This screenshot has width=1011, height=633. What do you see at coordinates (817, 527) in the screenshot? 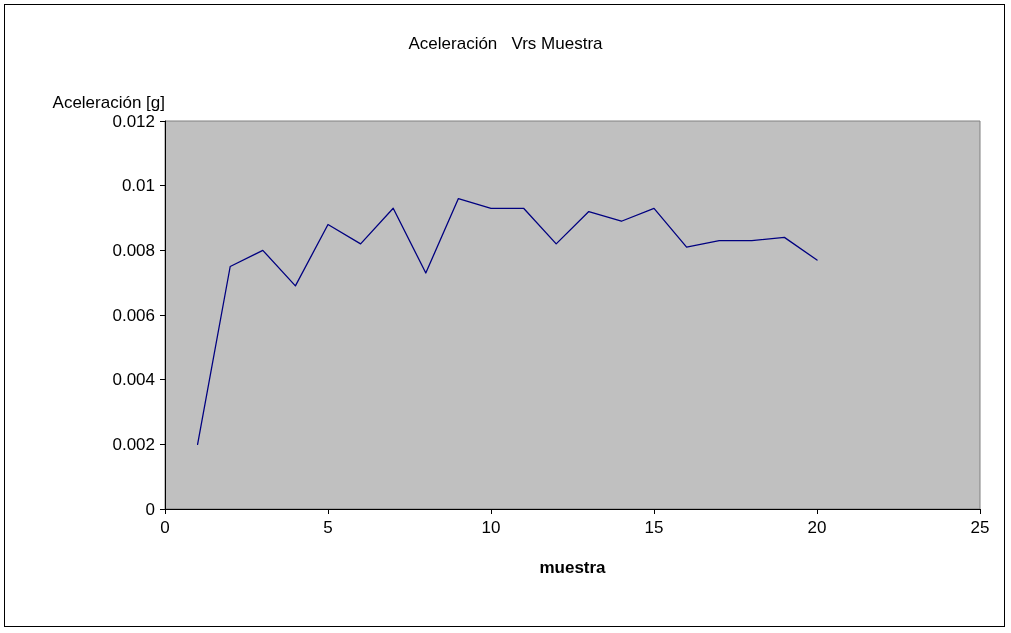
I see `x-tick-label: 20` at bounding box center [817, 527].